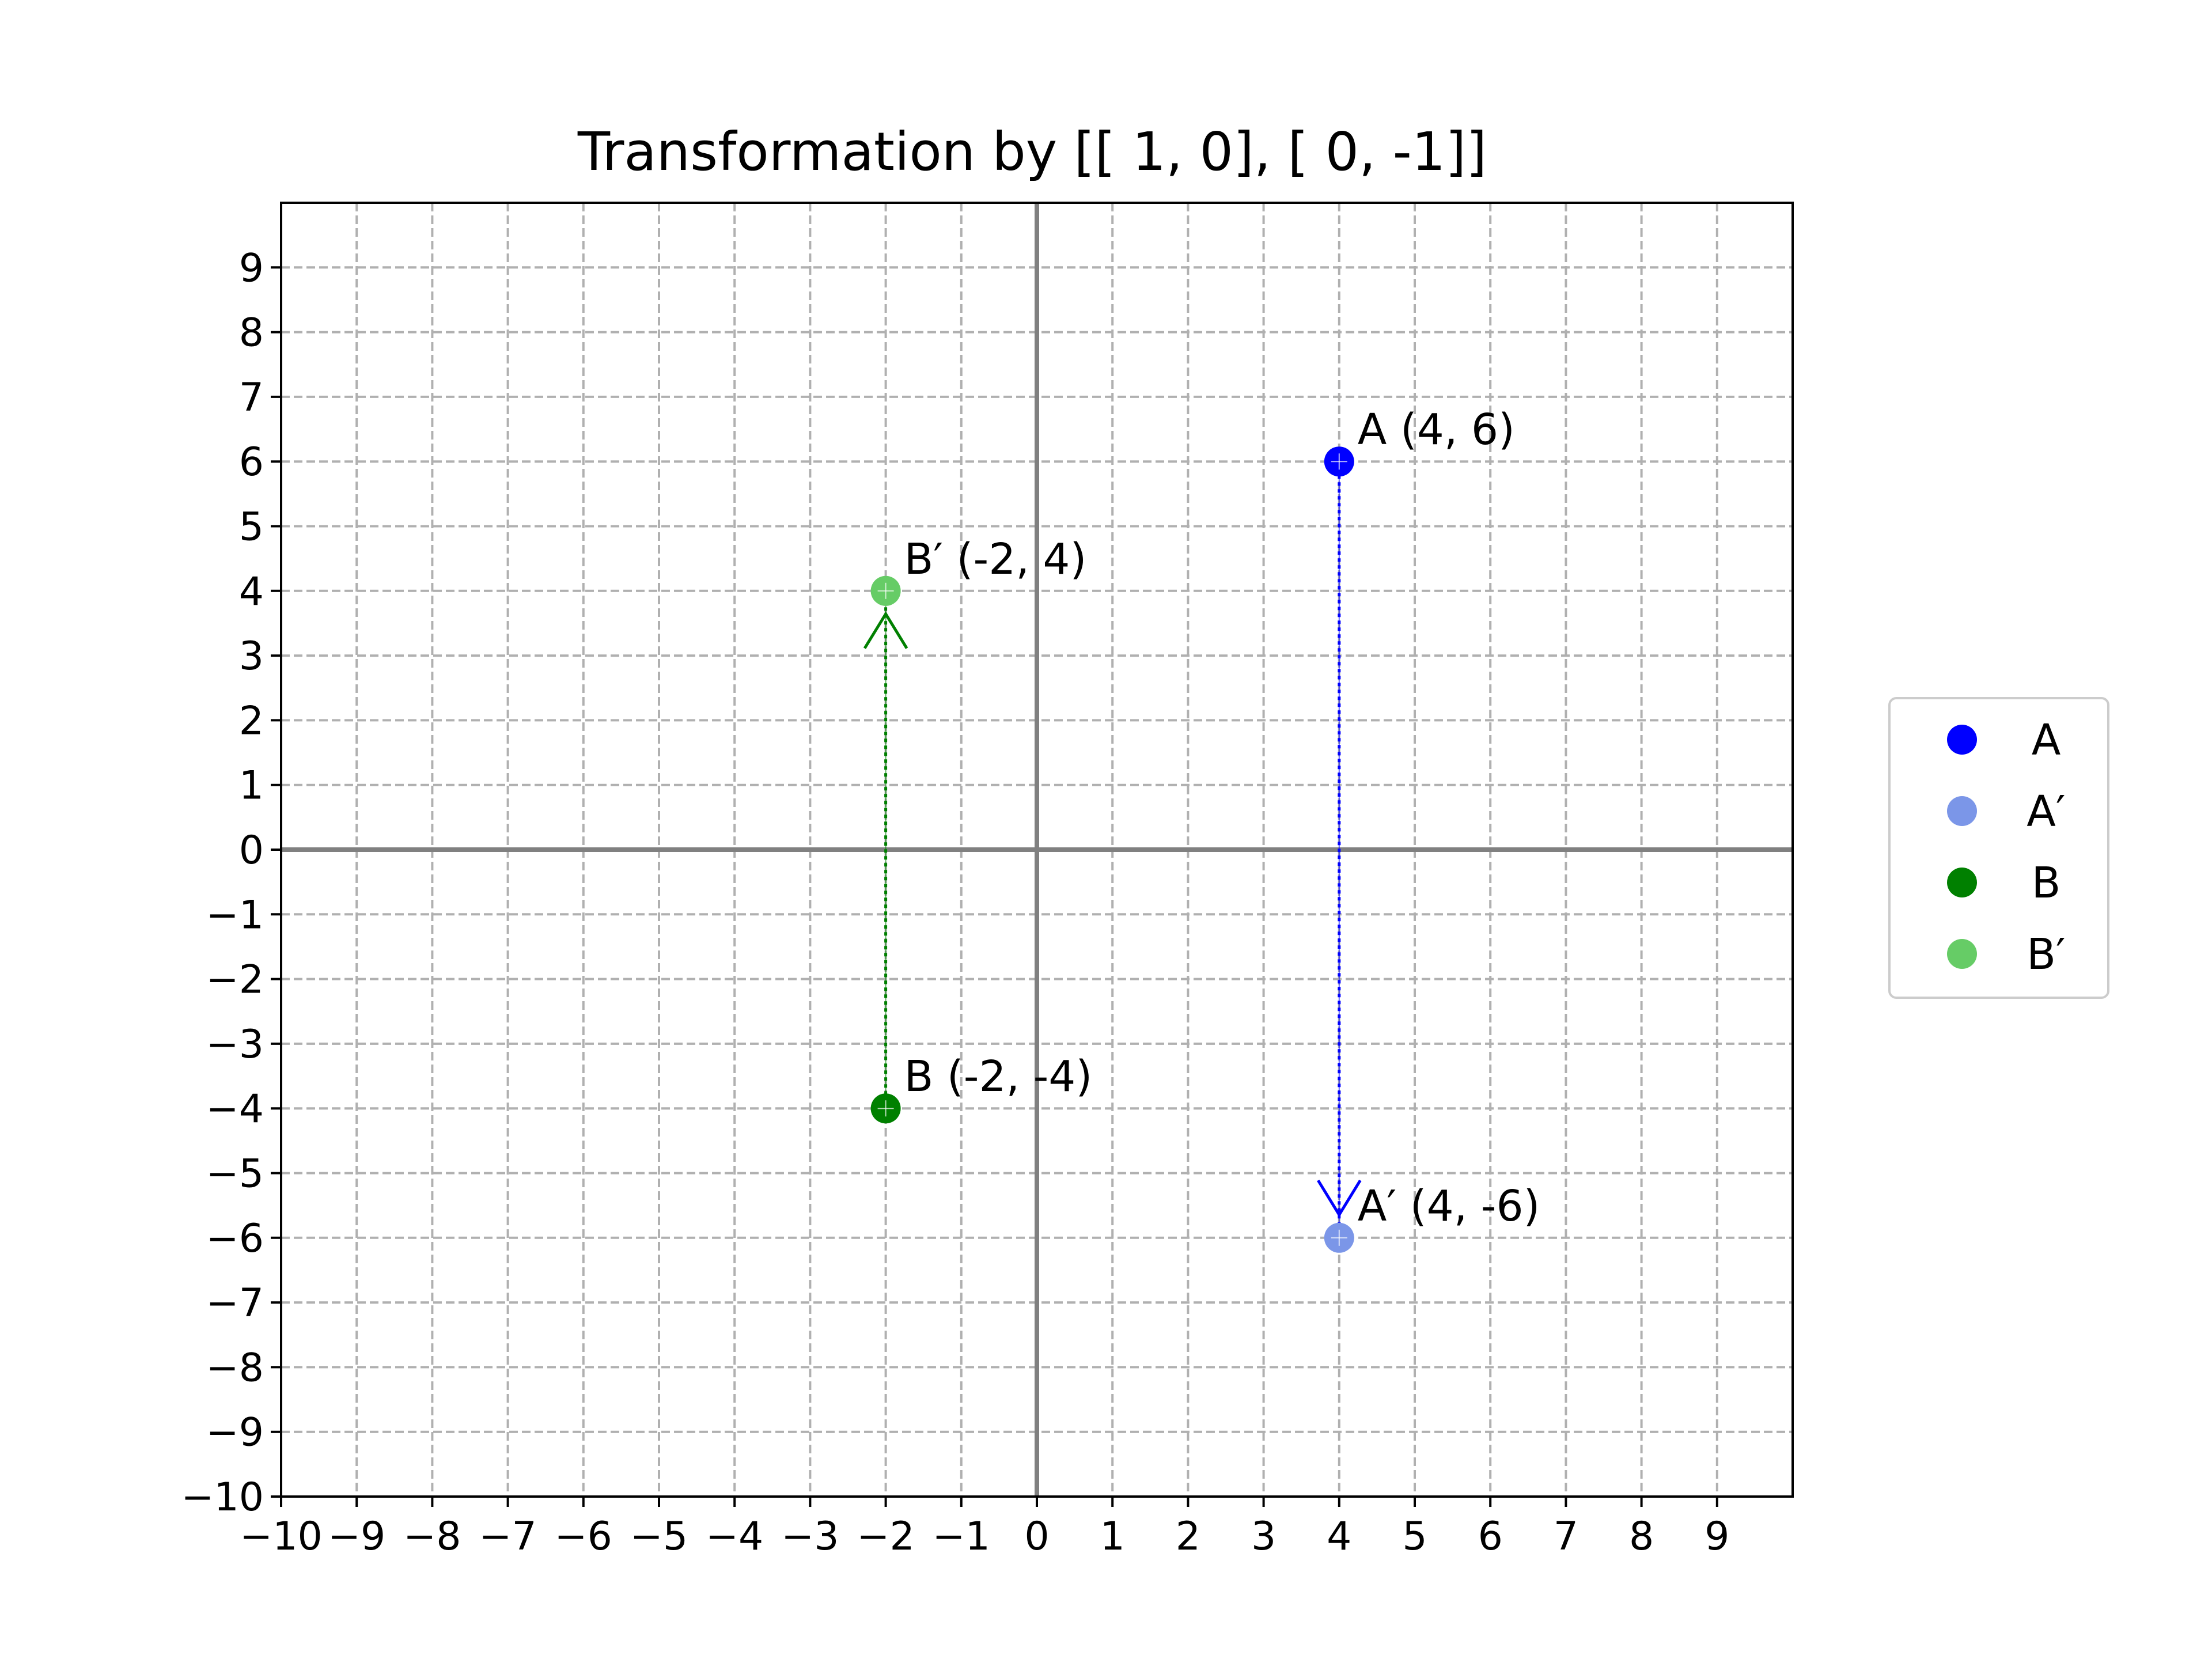  Describe the element at coordinates (251, 398) in the screenshot. I see `y-tick-label: 7` at that location.